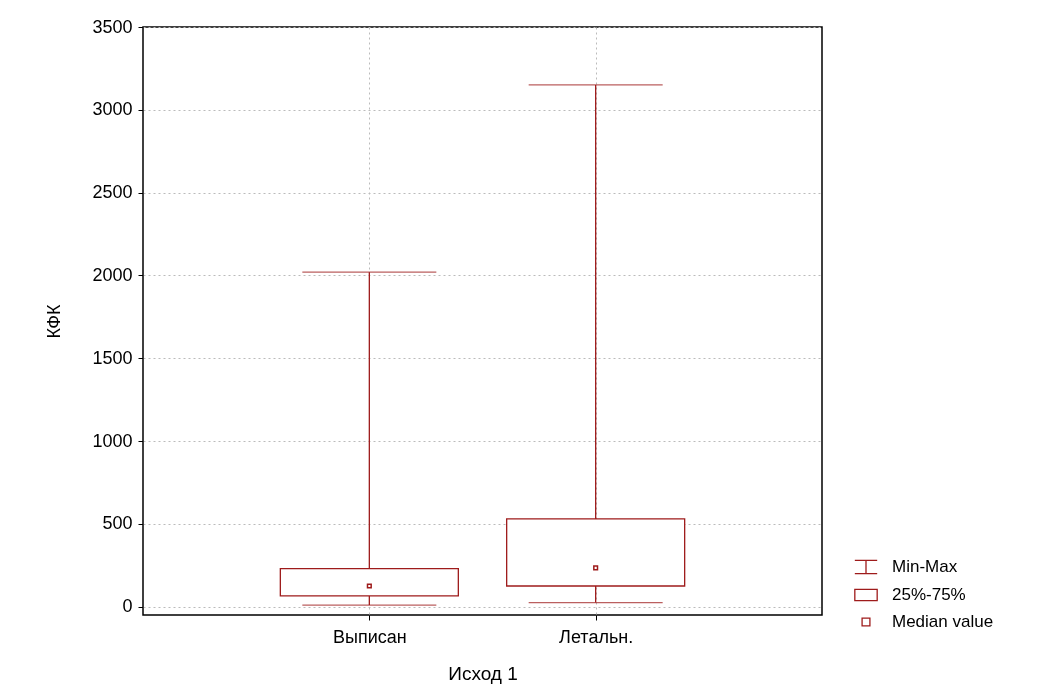  I want to click on y-tick-label: 2000, so click(112, 274).